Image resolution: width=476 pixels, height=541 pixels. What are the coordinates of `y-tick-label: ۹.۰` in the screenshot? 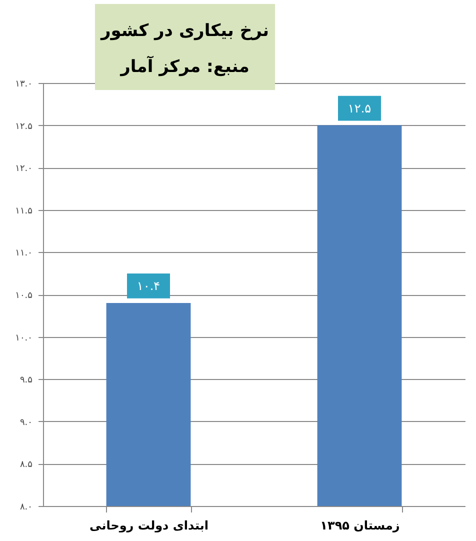 It's located at (26, 423).